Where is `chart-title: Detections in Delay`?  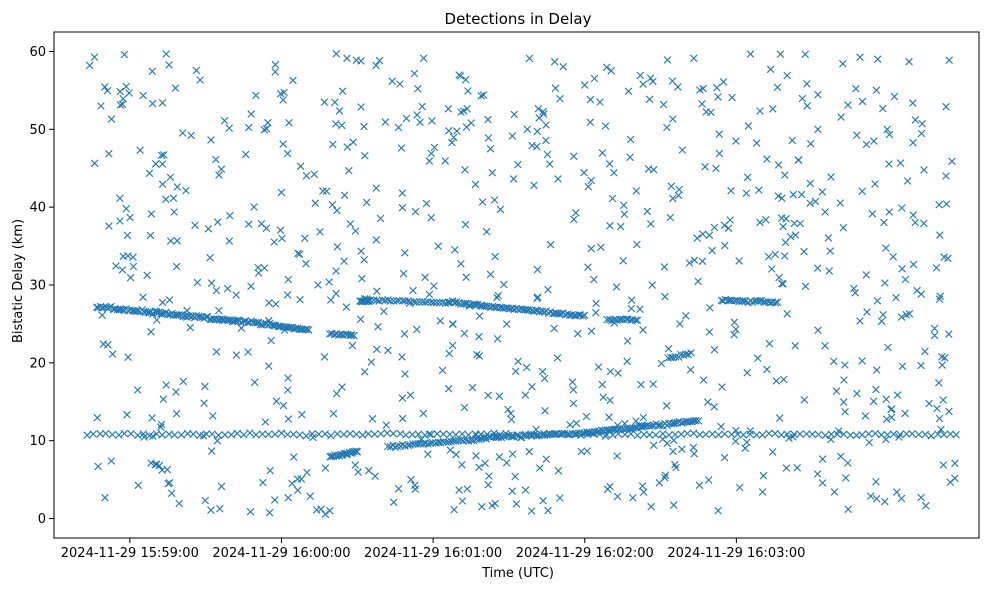
chart-title: Detections in Delay is located at coordinates (518, 19).